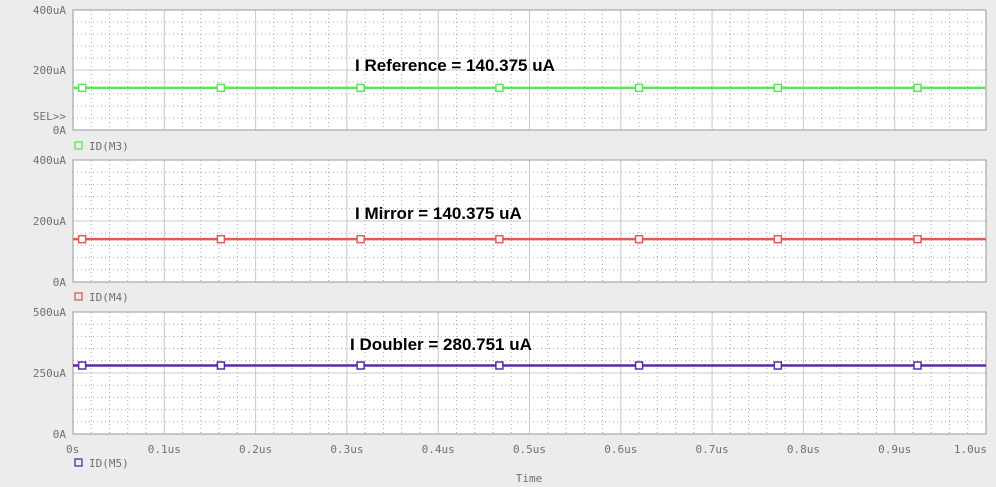 The width and height of the screenshot is (996, 487). Describe the element at coordinates (49, 116) in the screenshot. I see `selected-plot-marker: SEL>>` at that location.